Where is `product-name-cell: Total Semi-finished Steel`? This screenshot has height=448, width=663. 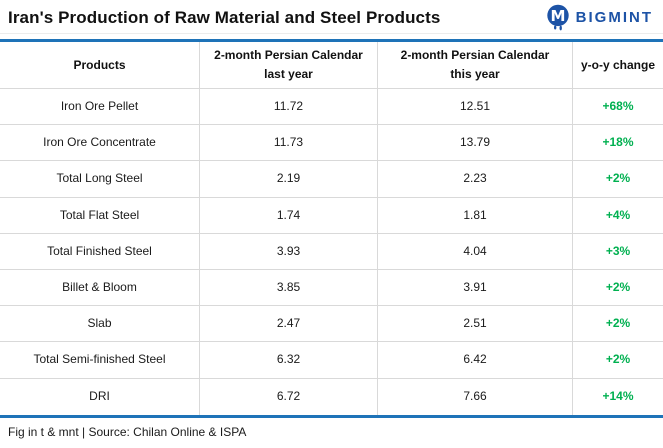 product-name-cell: Total Semi-finished Steel is located at coordinates (100, 360).